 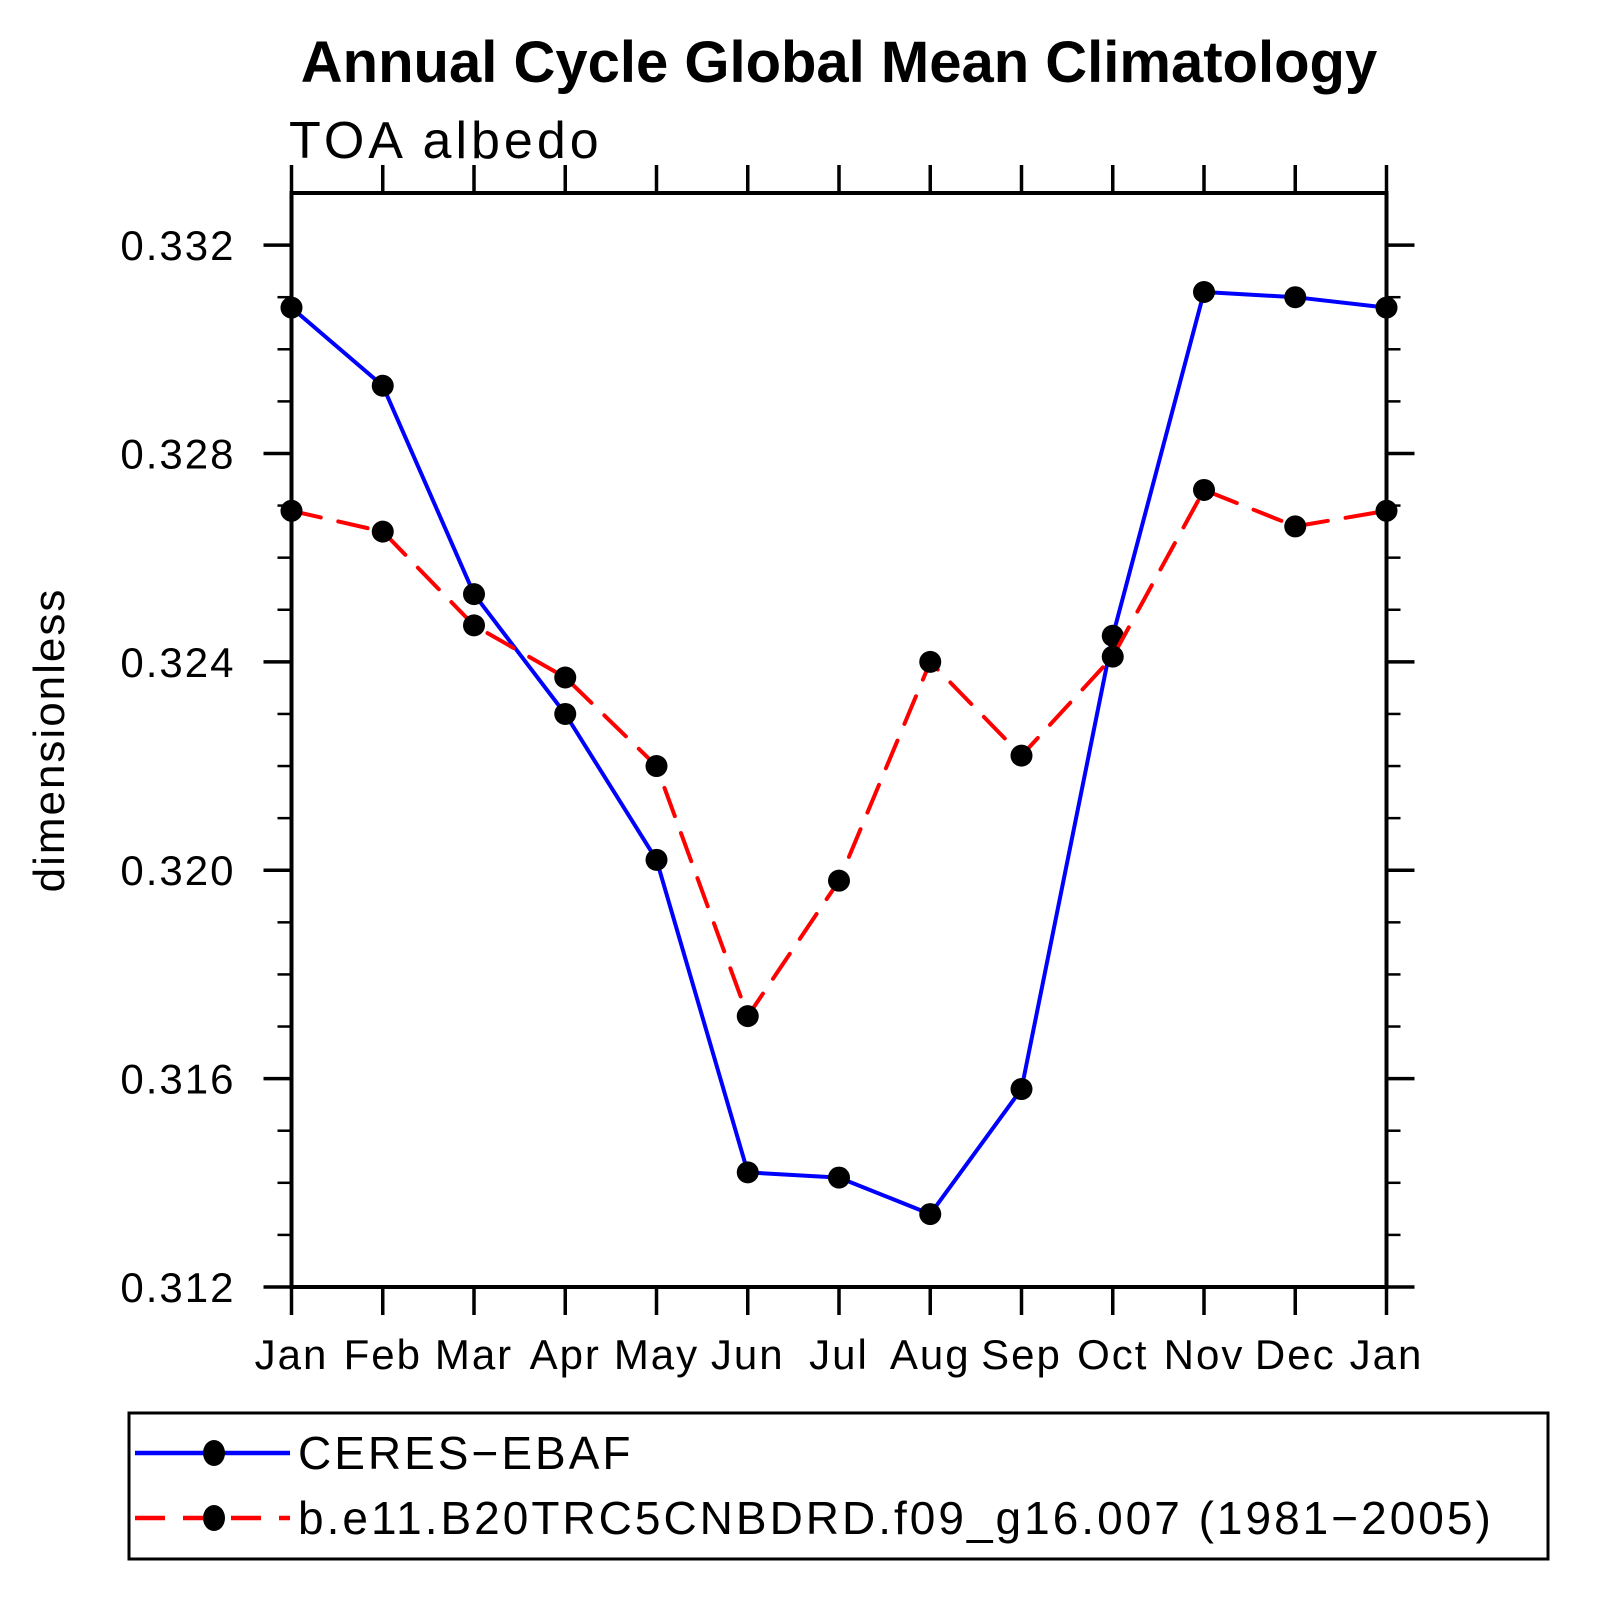 What do you see at coordinates (177, 1287) in the screenshot?
I see `y-tick-label: 0.312` at bounding box center [177, 1287].